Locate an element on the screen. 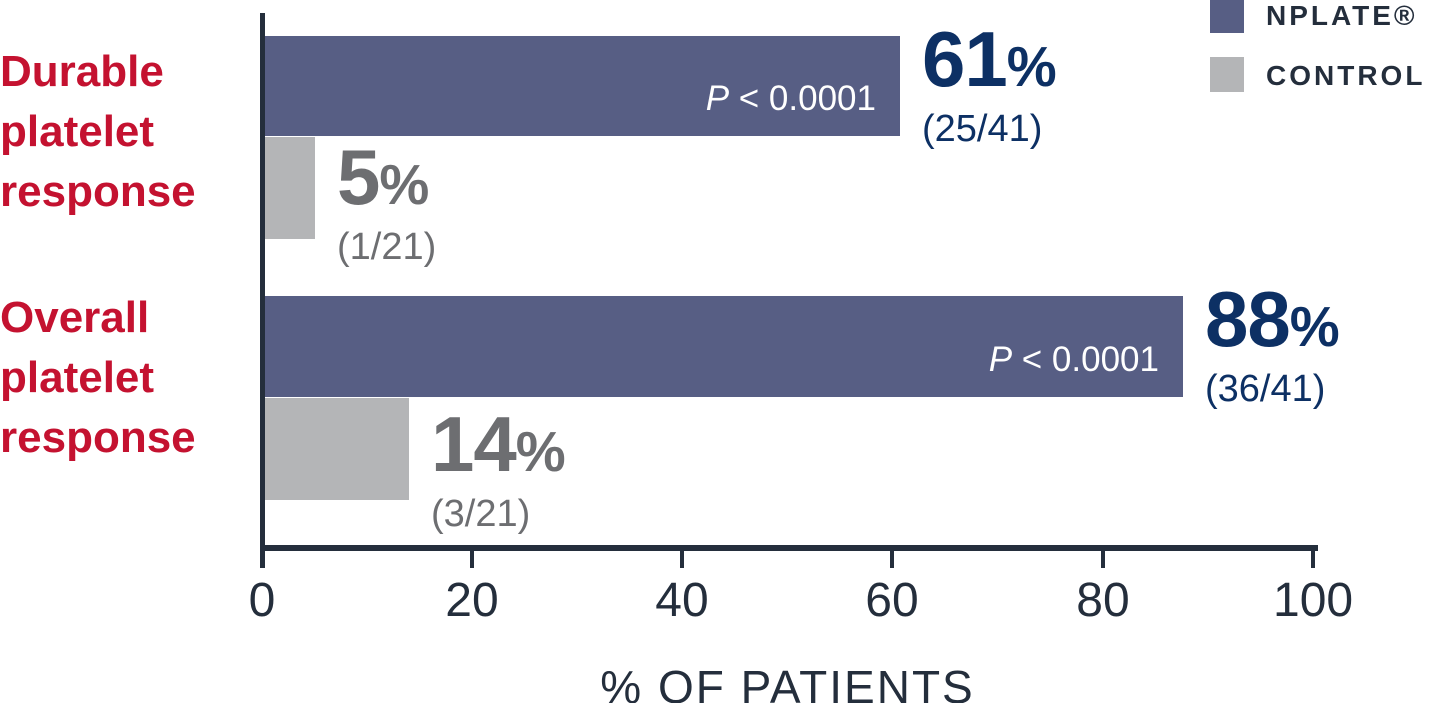 Image resolution: width=1455 pixels, height=703 pixels. category-label-durable: Durable platelet response is located at coordinates (98, 131).